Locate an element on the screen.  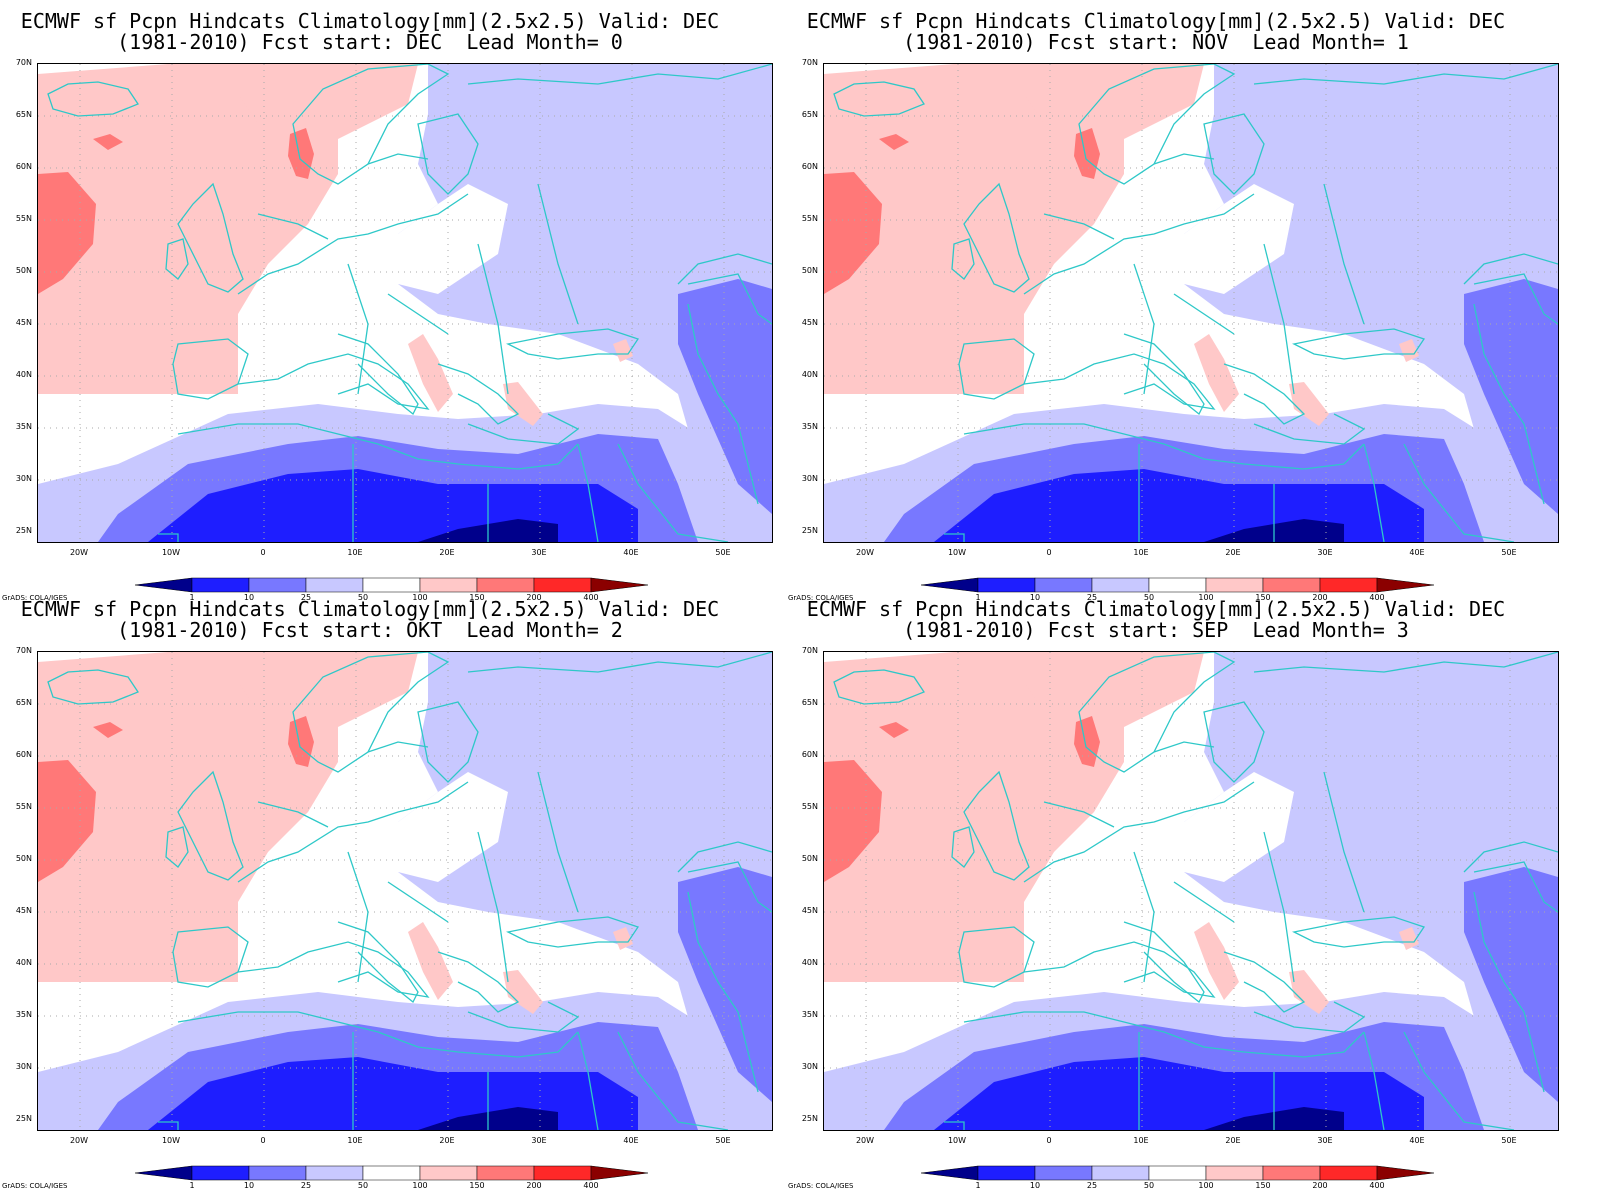
color-legend: 1 10 25 50 100 150 200 400 is located at coordinates (1185, 1180).